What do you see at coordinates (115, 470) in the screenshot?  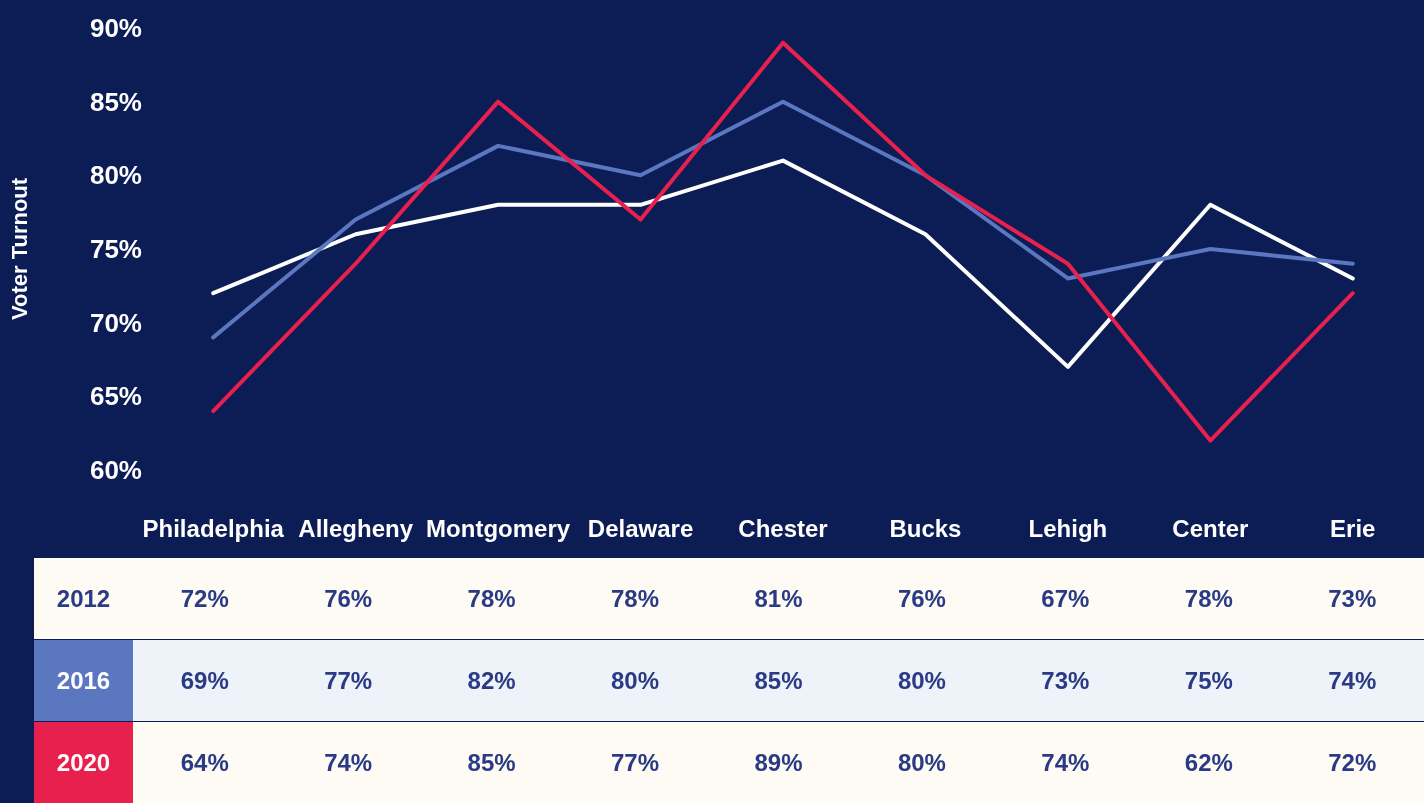 I see `y-tick-label: 60%` at bounding box center [115, 470].